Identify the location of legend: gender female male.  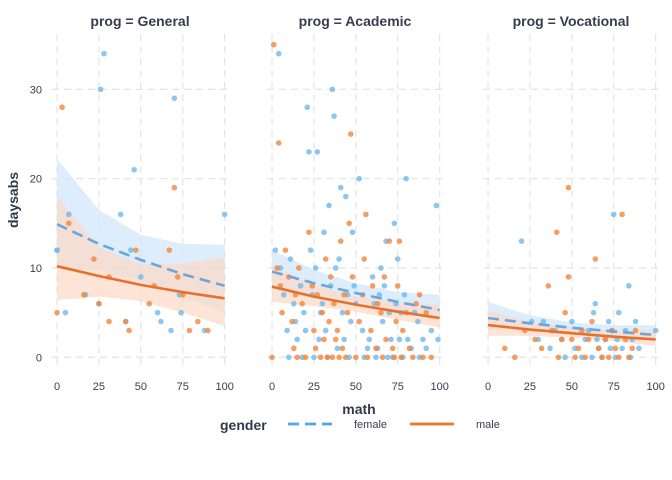
(360, 425).